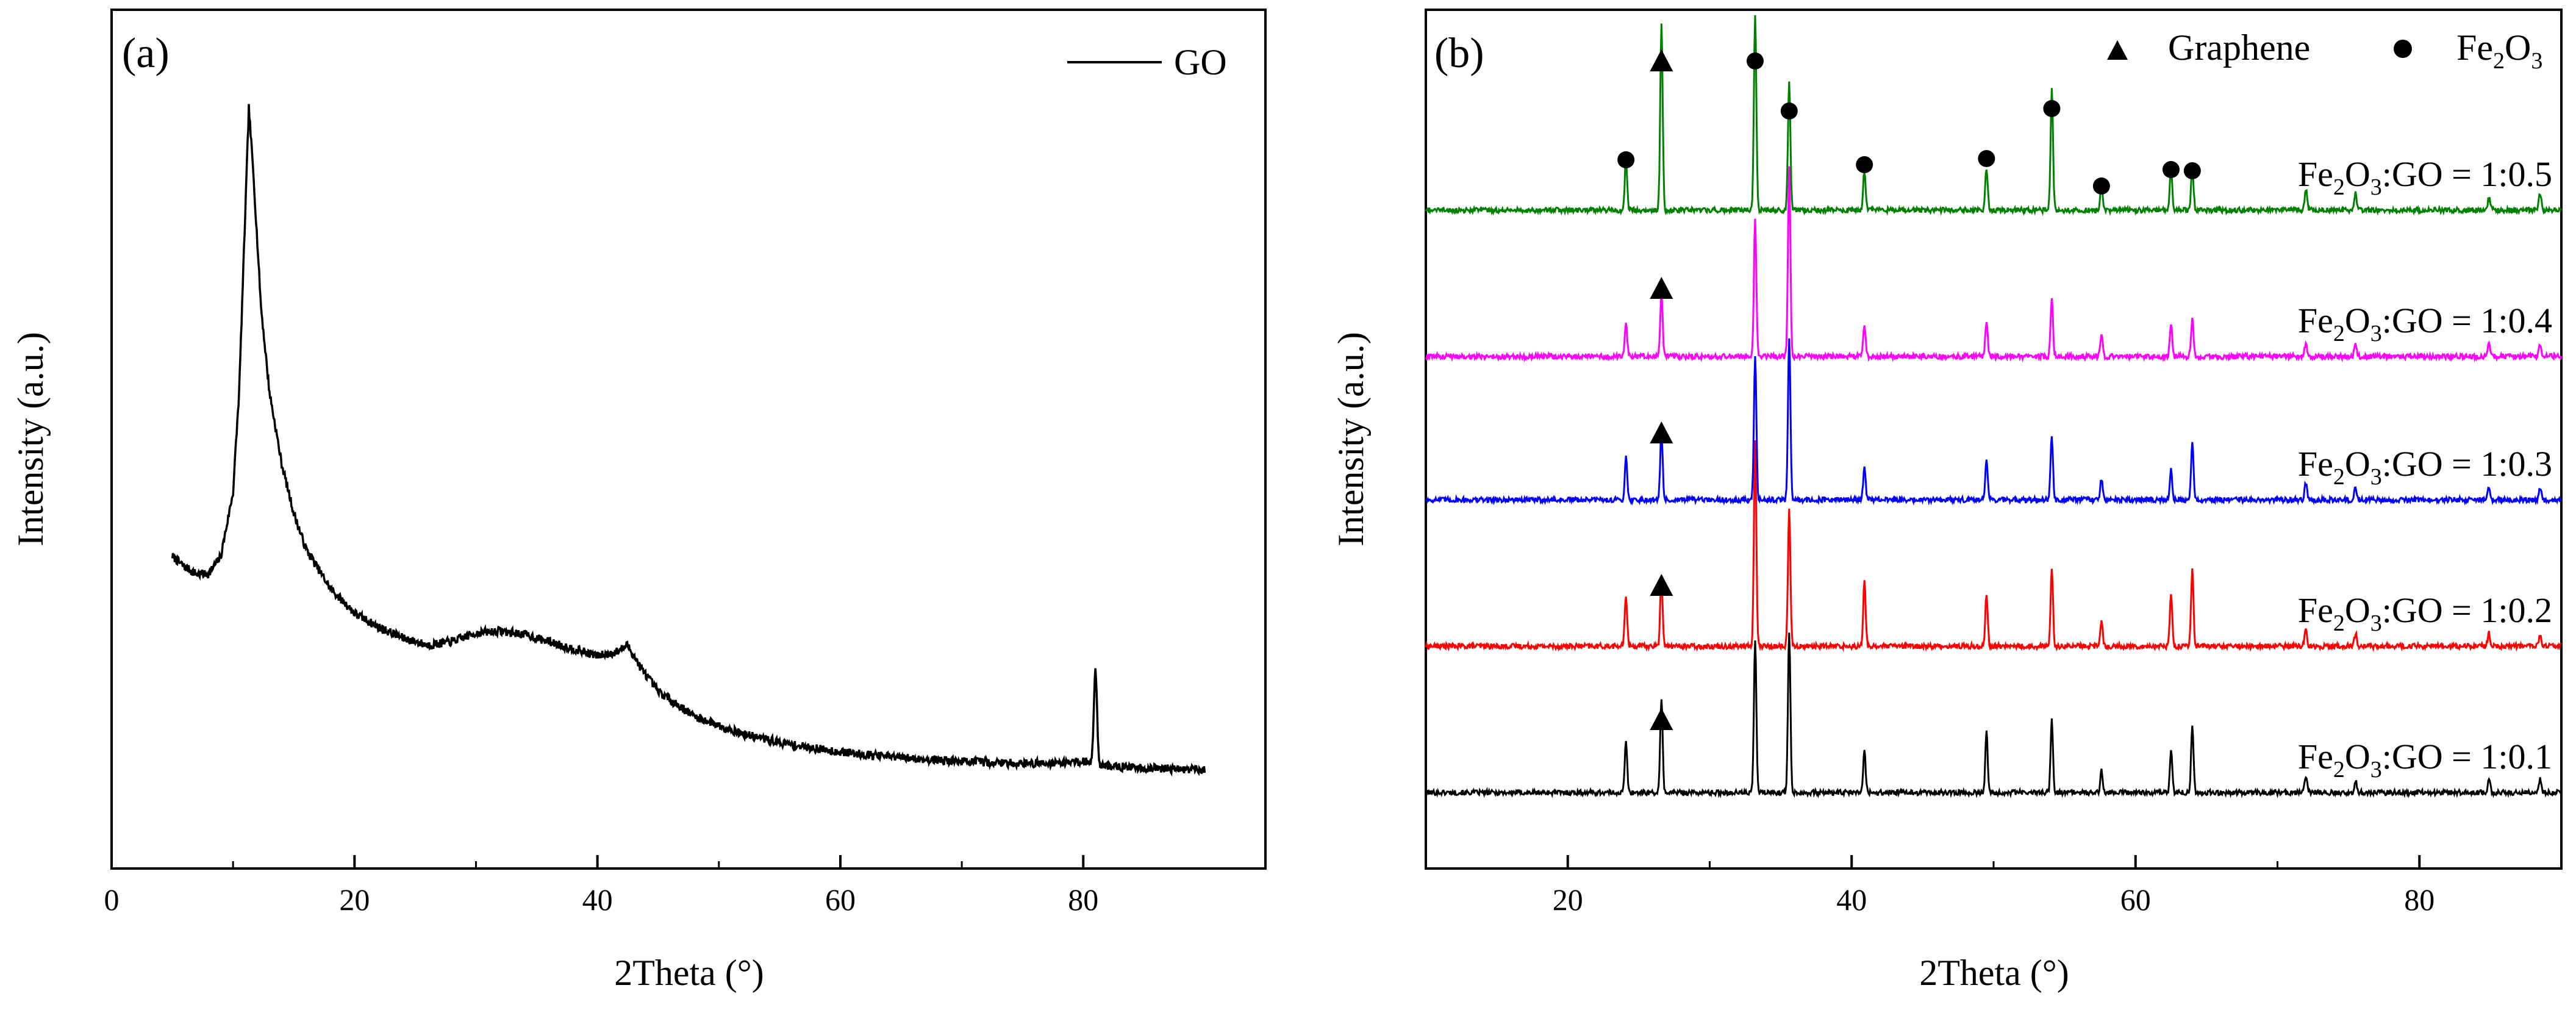 The image size is (2576, 1010). I want to click on panel-a-xlabel: 2Theta (°), so click(689, 973).